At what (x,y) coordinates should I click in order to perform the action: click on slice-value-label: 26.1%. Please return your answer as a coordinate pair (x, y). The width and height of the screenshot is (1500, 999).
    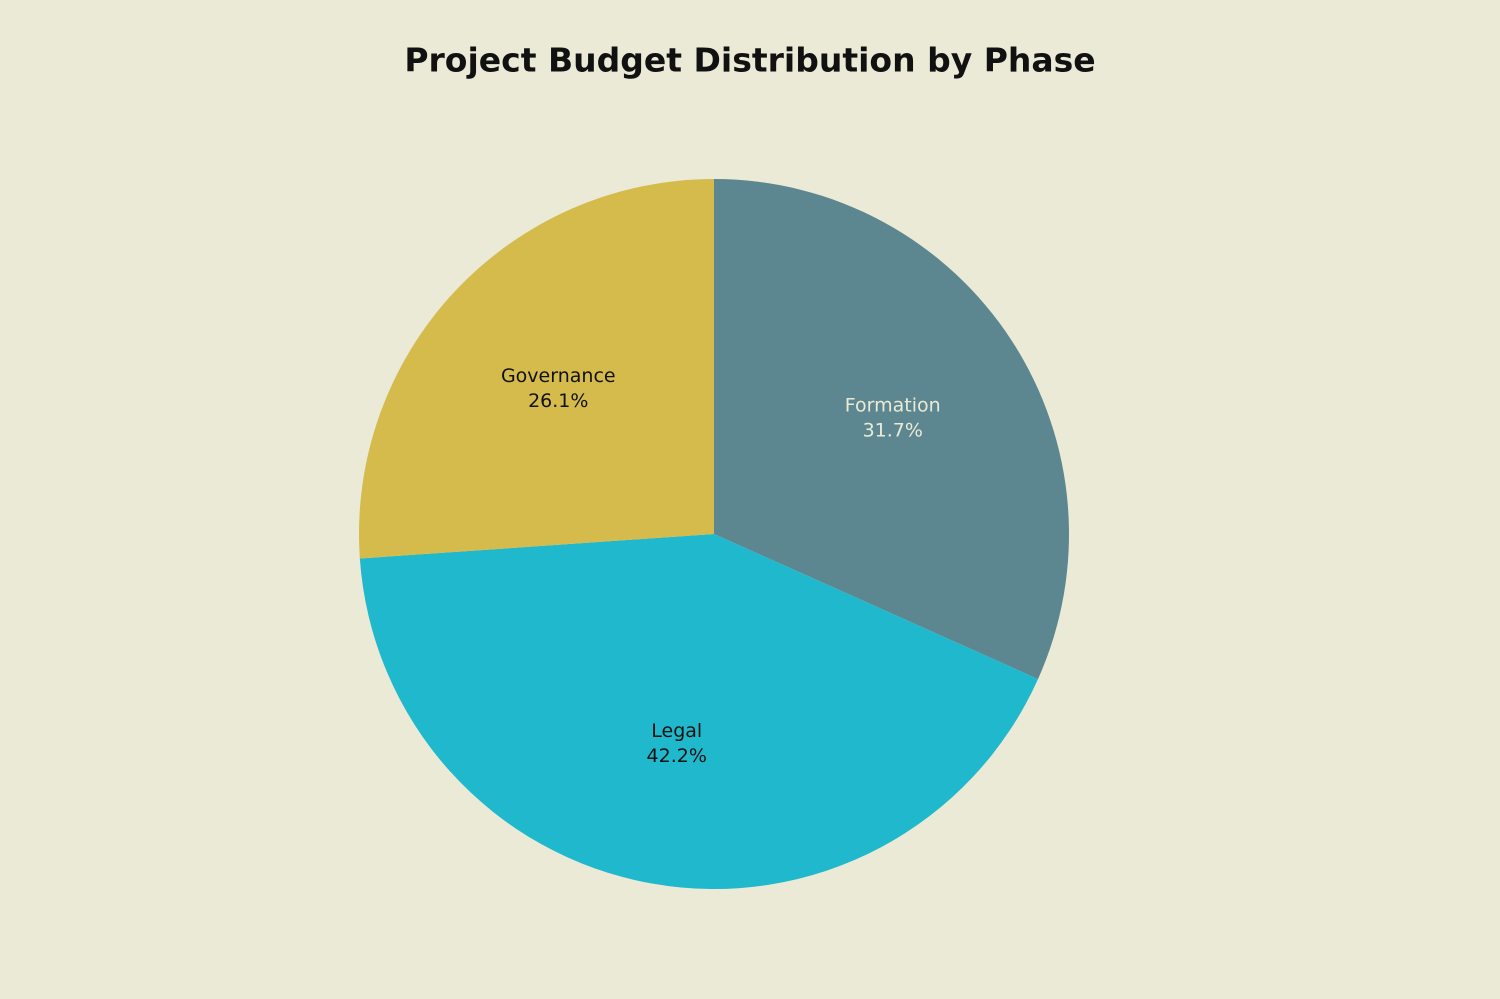
    Looking at the image, I should click on (558, 401).